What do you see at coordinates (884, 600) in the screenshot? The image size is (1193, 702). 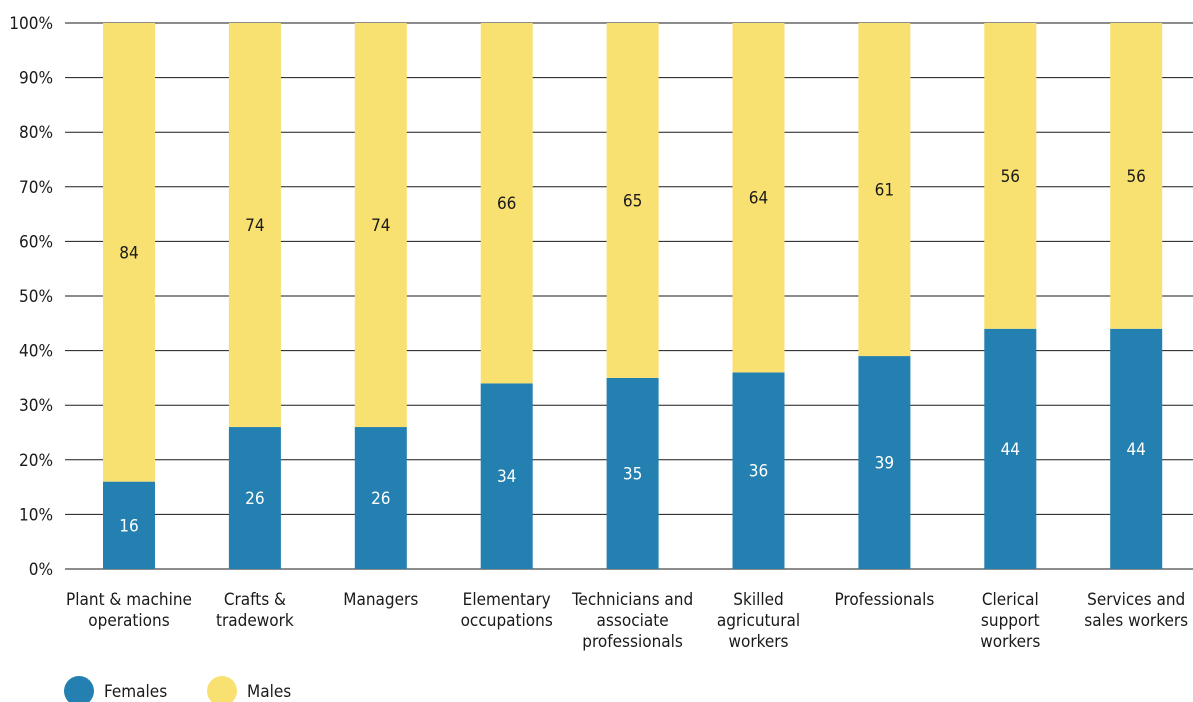 I see `x-category-label: Professionals` at bounding box center [884, 600].